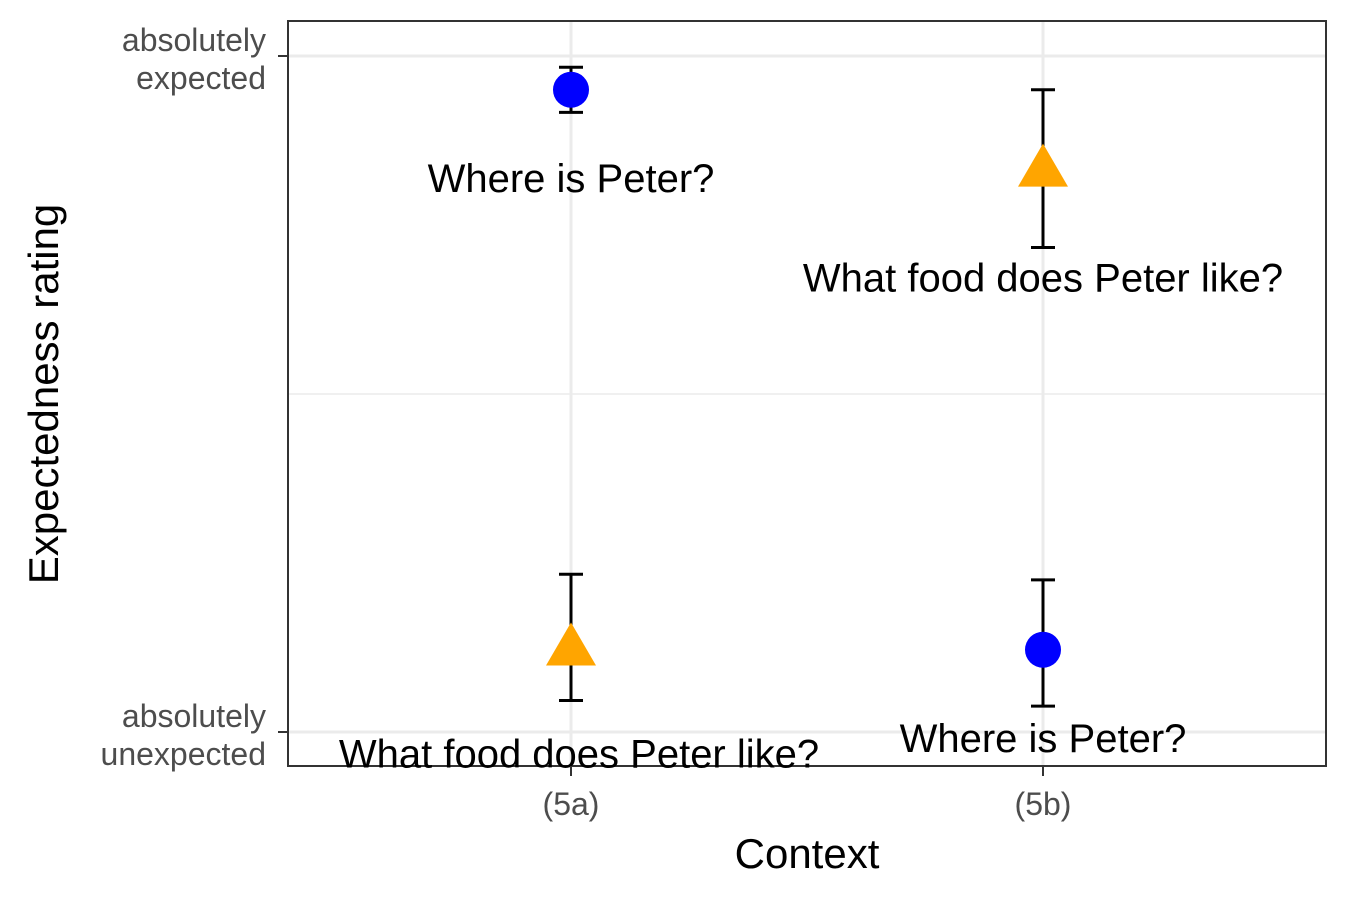 This screenshot has width=1350, height=900. I want to click on y-axis-title: Expectedness rating, so click(43, 394).